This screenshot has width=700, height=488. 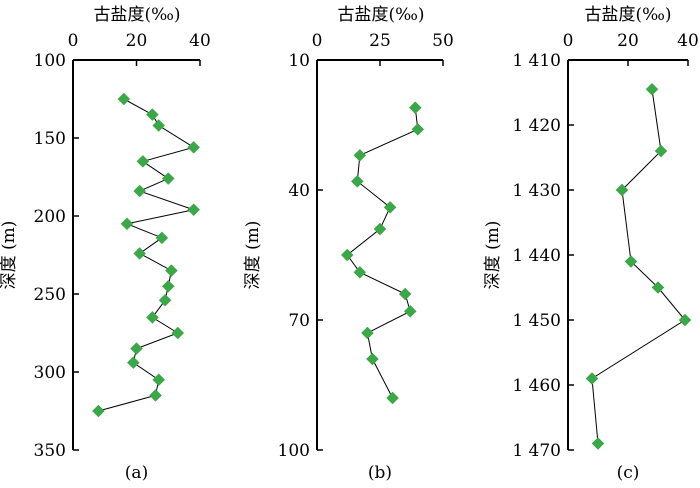 What do you see at coordinates (536, 61) in the screenshot?
I see `y-tick-label: 1 410` at bounding box center [536, 61].